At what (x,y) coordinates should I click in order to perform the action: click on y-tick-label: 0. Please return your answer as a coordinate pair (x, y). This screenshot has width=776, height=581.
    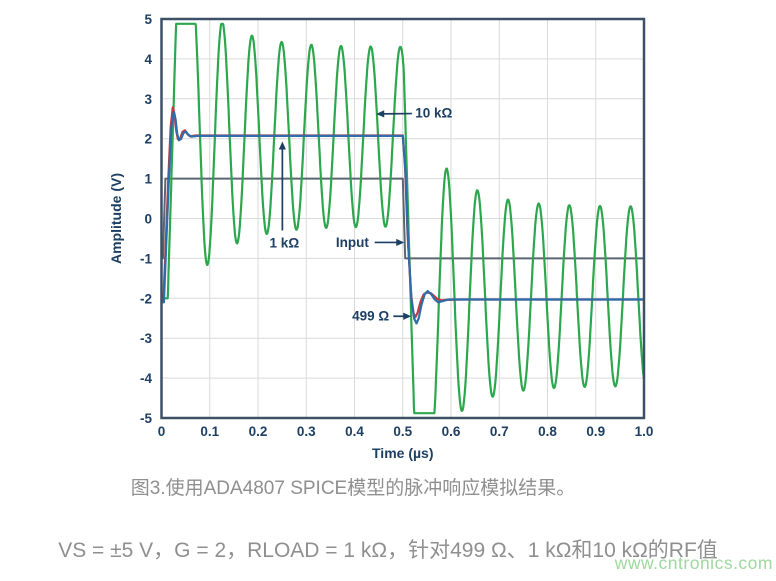
    Looking at the image, I should click on (148, 219).